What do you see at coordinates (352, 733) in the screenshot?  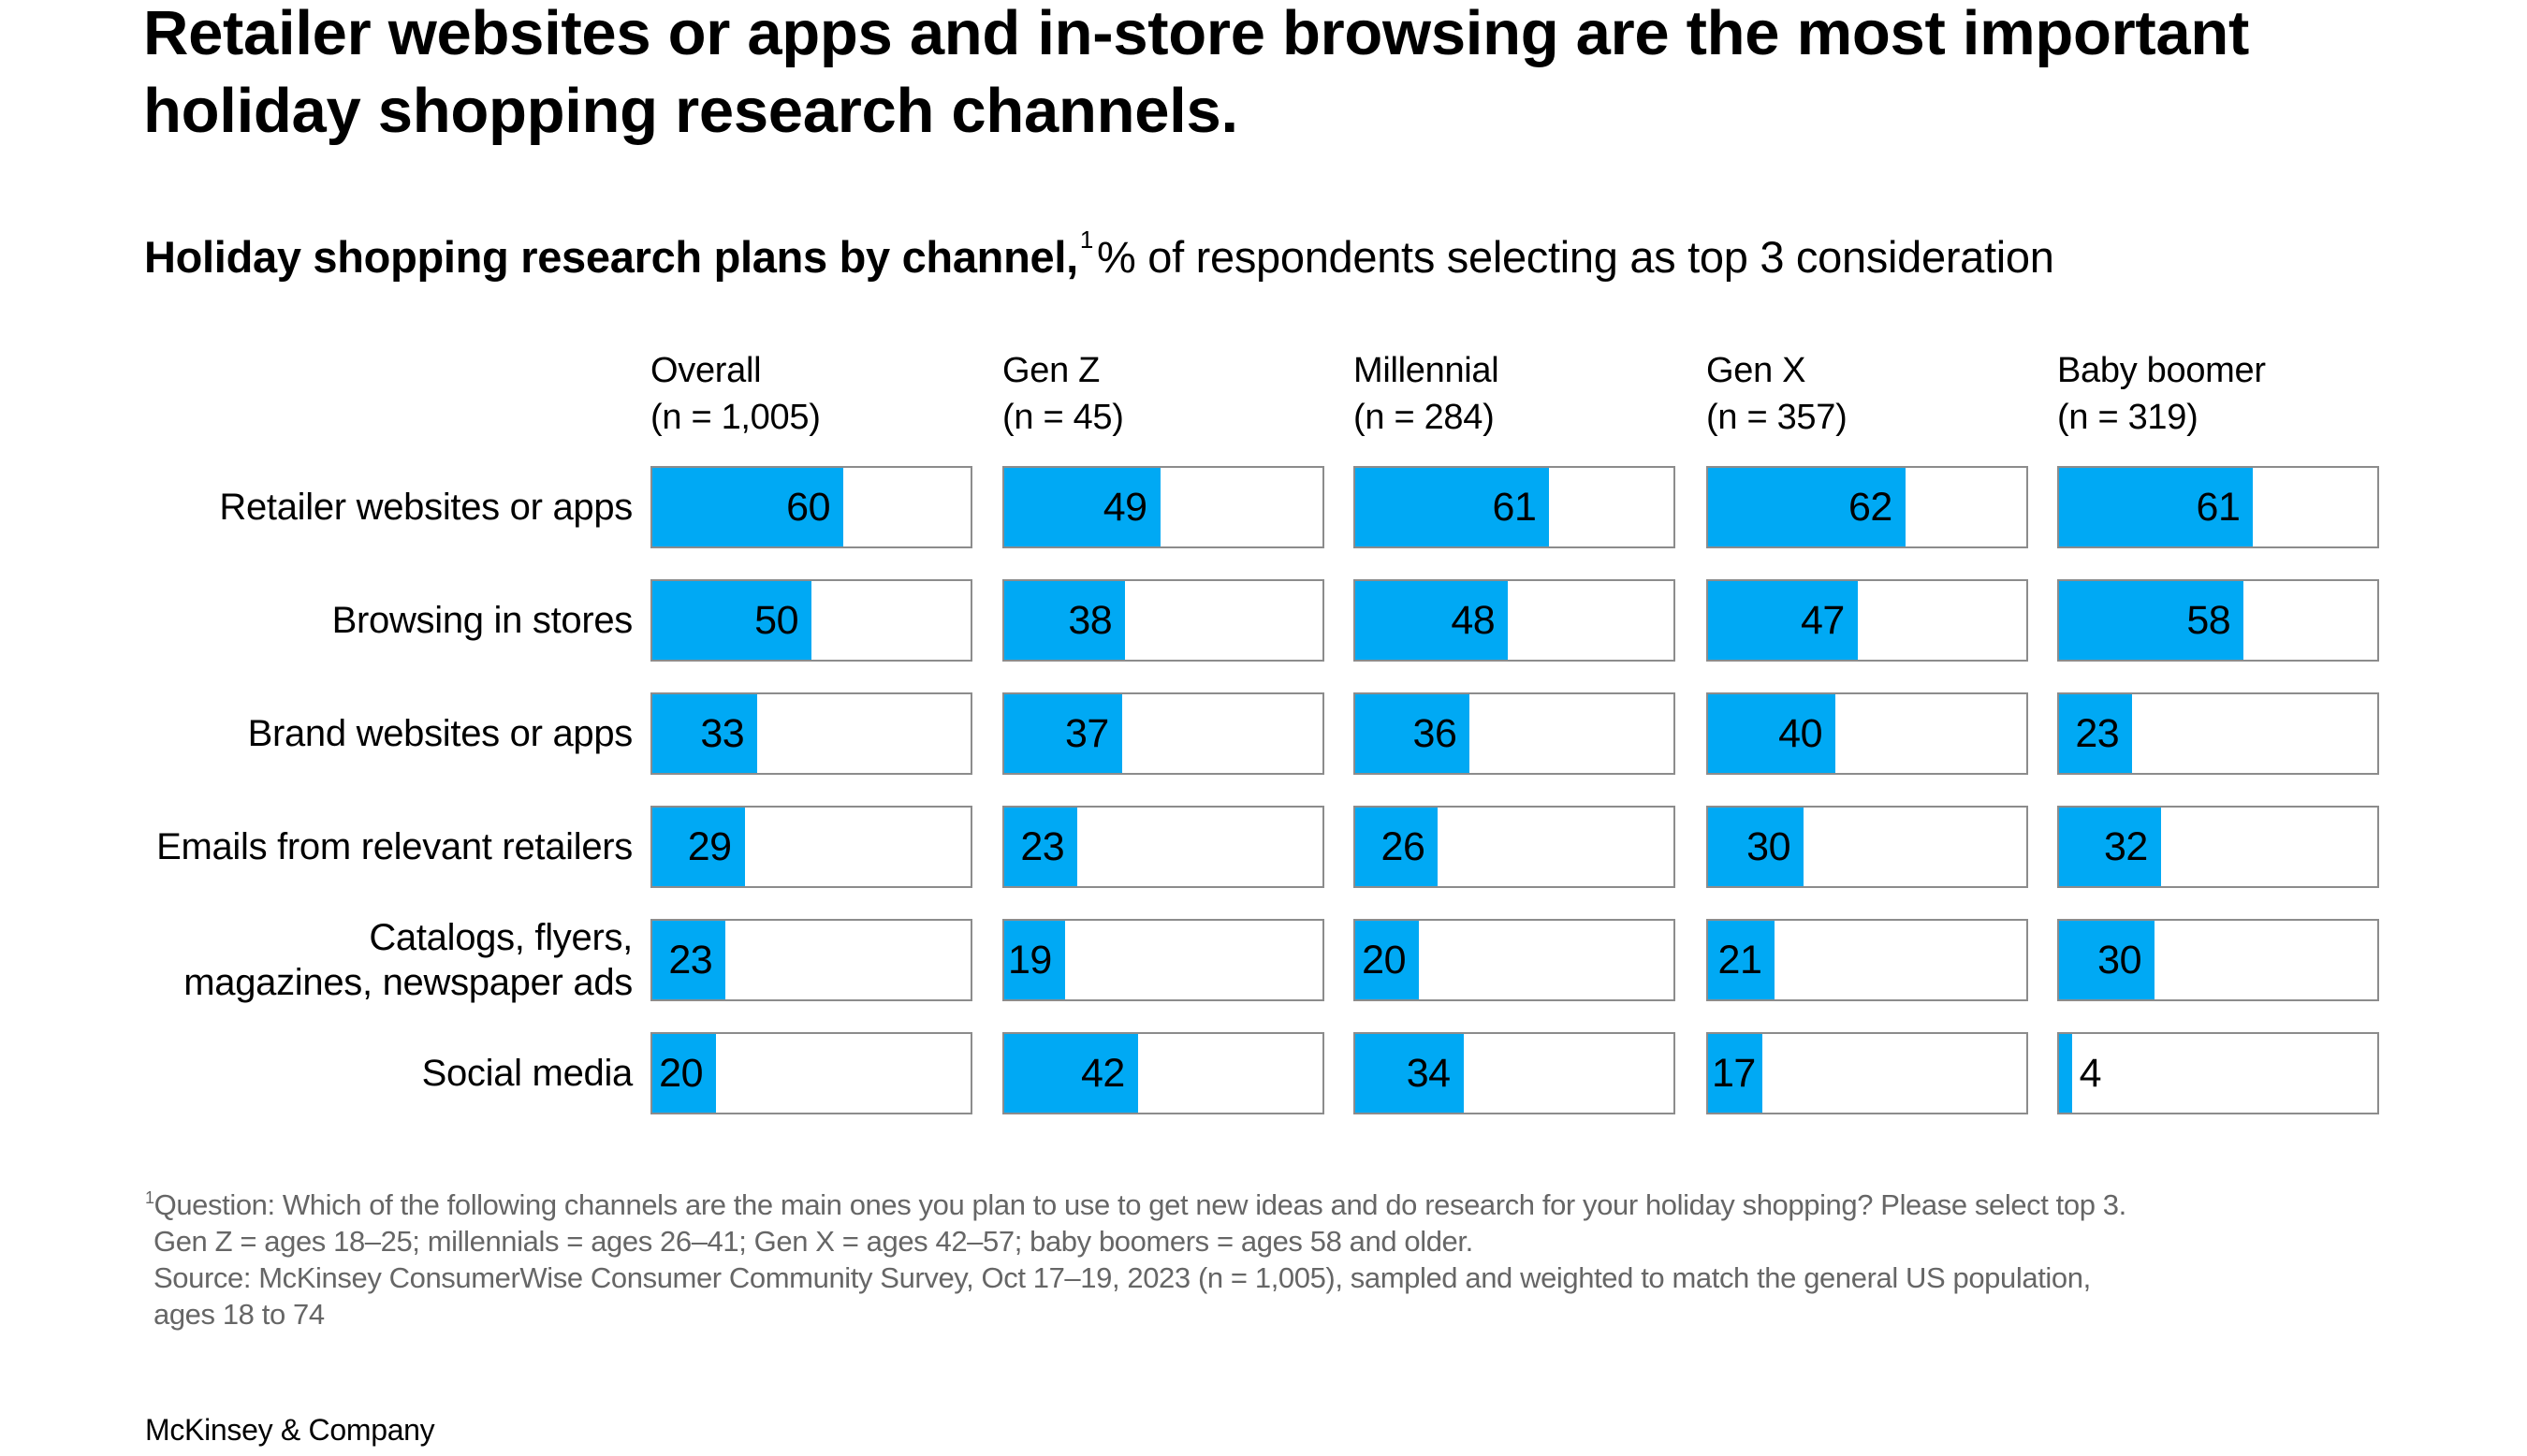 I see `row-label-brand-websites-or-apps: Brand websites or apps` at bounding box center [352, 733].